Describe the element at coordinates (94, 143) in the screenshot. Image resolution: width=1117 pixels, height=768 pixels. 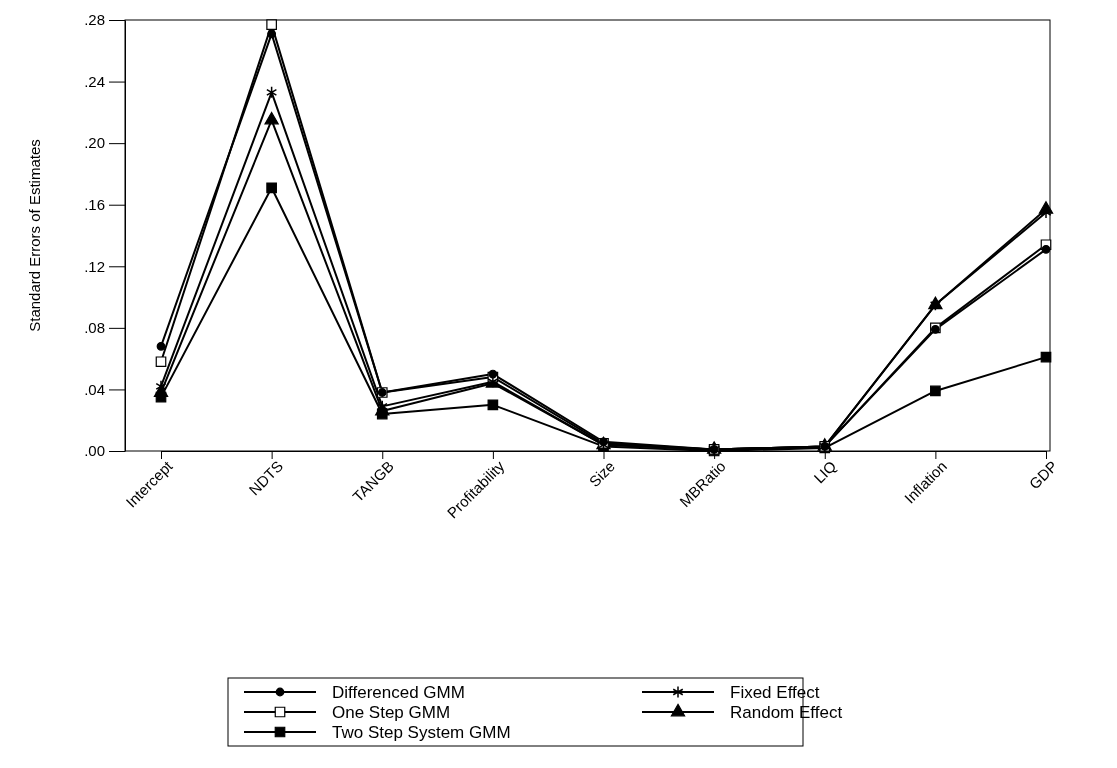
I see `y-tick-label: .20` at that location.